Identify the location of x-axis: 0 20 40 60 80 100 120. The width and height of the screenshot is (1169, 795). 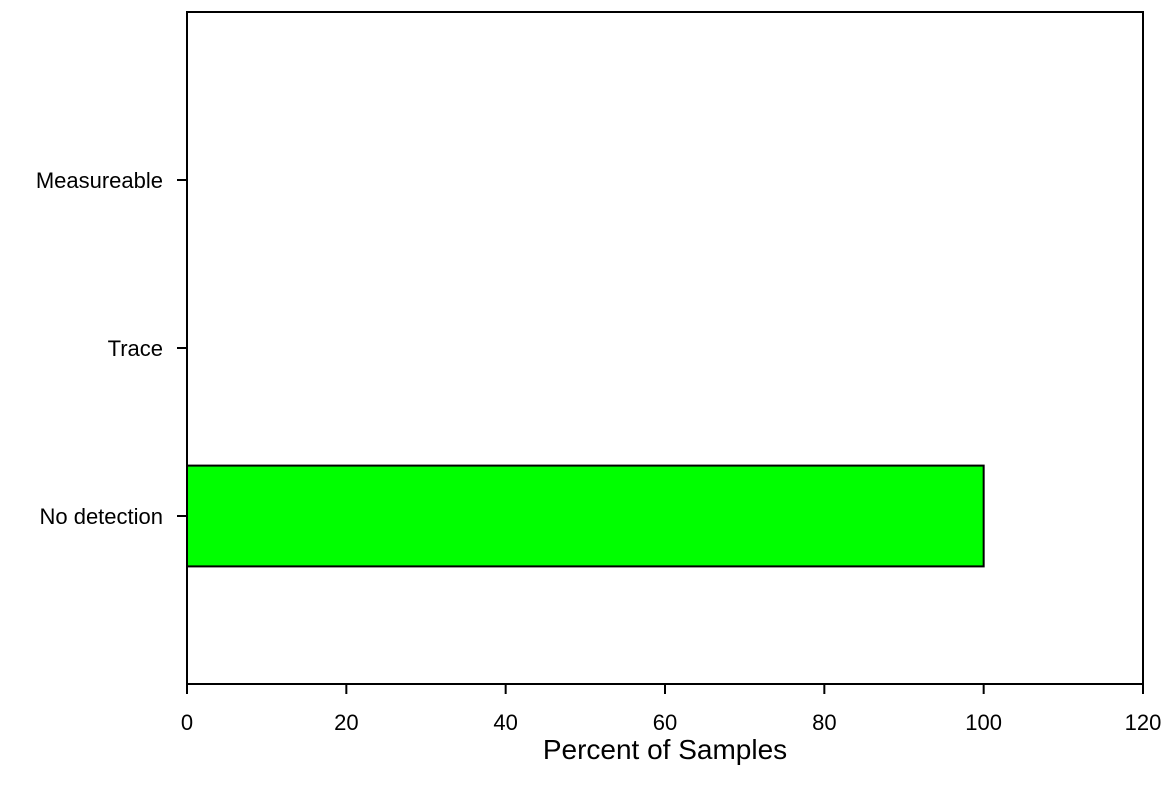
(671, 709).